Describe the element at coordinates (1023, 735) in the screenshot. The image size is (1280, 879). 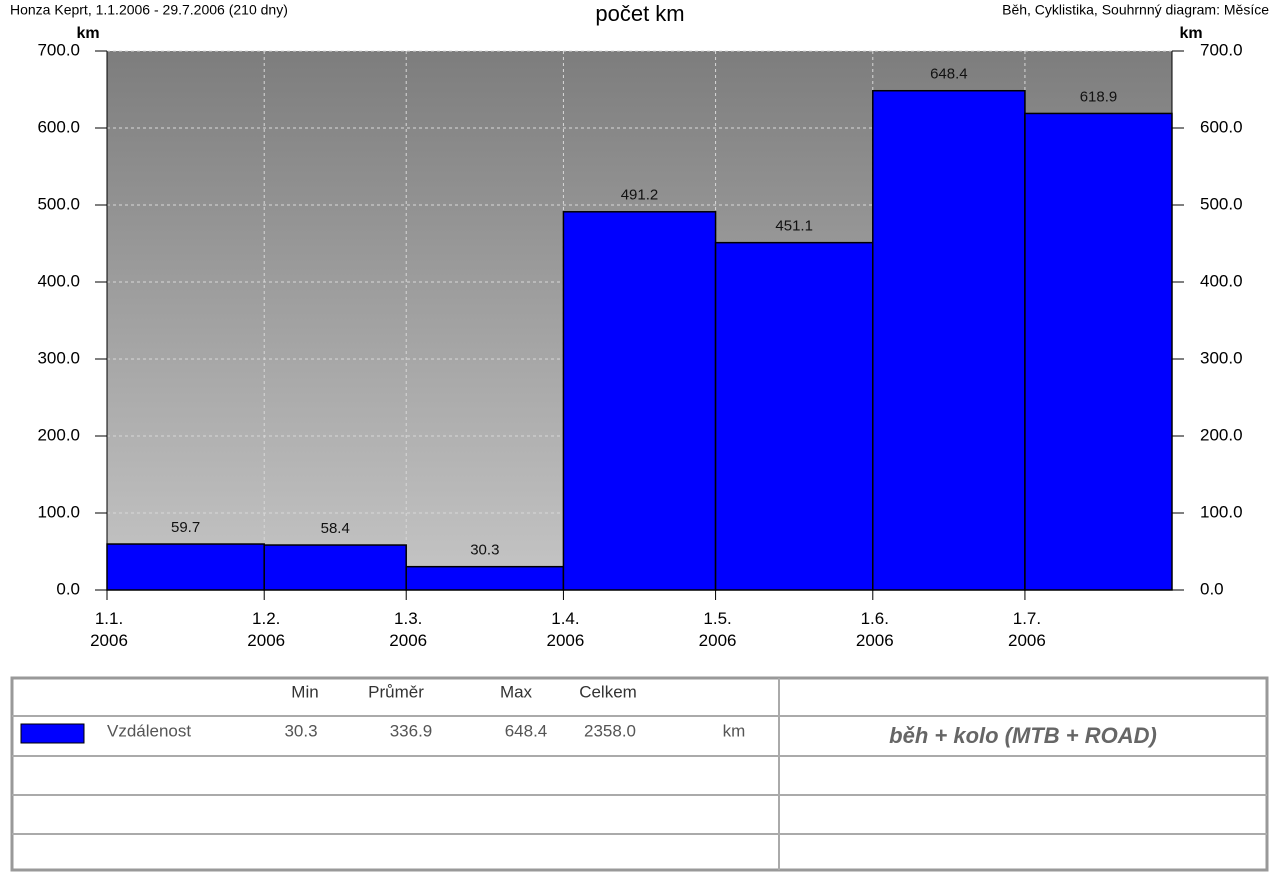
I see `table-note: běh + kolo (MTB + ROAD)` at that location.